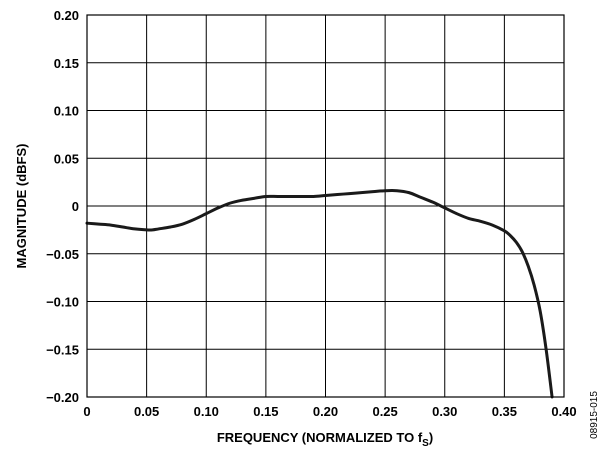 The image size is (605, 455). I want to click on x-tick-labels: 0 0.05 0.10 0.15 0.20 0.25 0.30 0.35 0.40, so click(329, 411).